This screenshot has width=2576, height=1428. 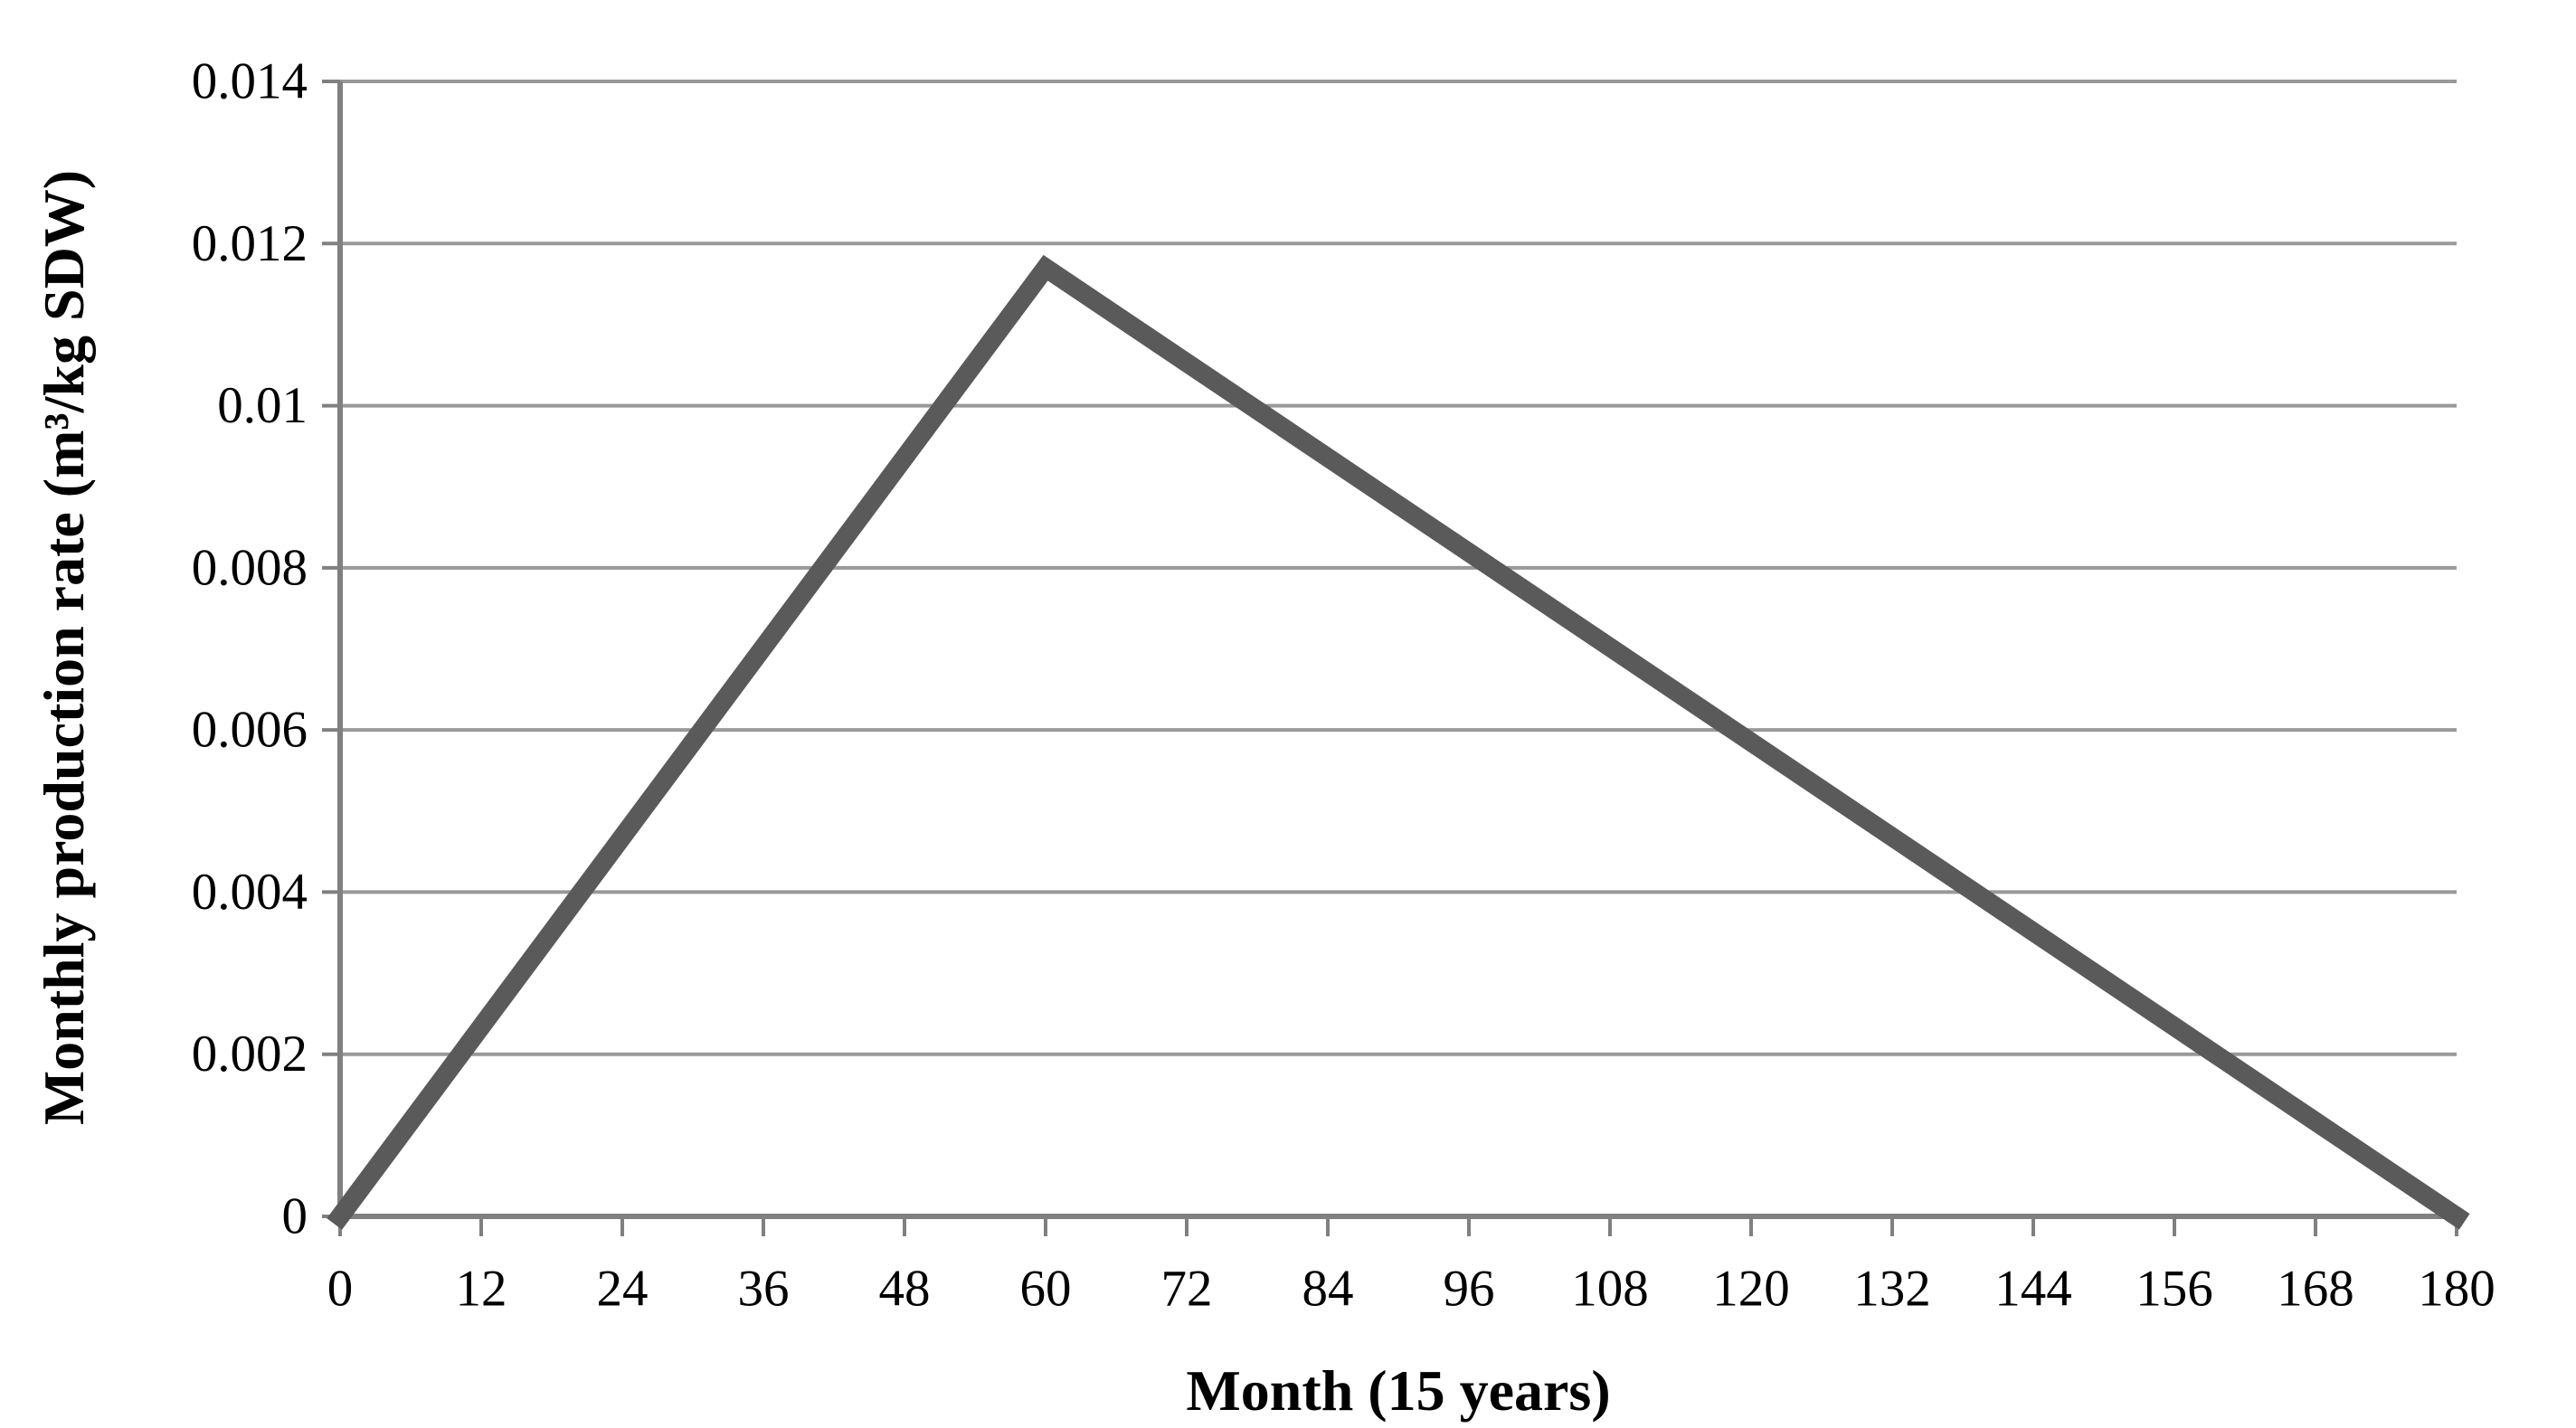 I want to click on x-tick-label: 24, so click(x=623, y=1290).